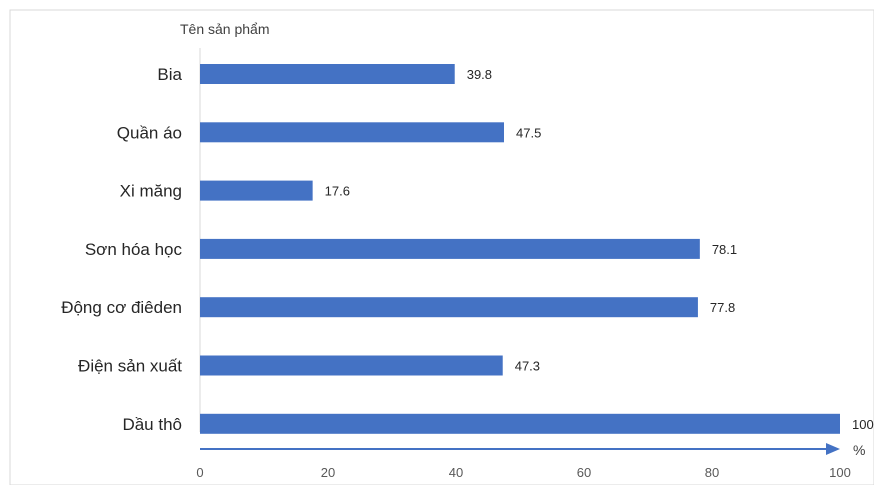 Image resolution: width=874 pixels, height=485 pixels. What do you see at coordinates (722, 307) in the screenshot?
I see `data-label: 77.8` at bounding box center [722, 307].